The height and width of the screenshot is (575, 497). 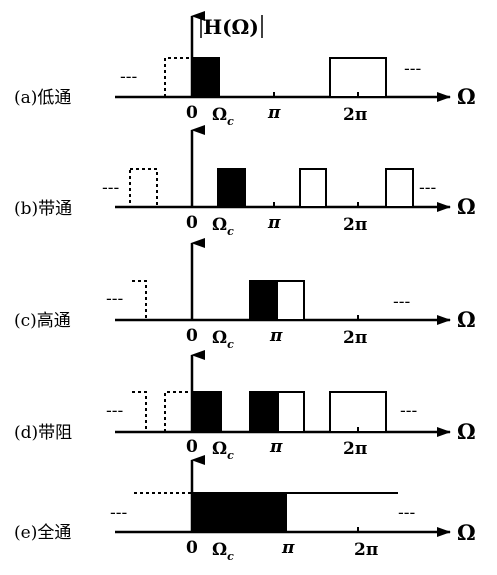 I want to click on magnitude-title-text: H(Ω), so click(x=231, y=27).